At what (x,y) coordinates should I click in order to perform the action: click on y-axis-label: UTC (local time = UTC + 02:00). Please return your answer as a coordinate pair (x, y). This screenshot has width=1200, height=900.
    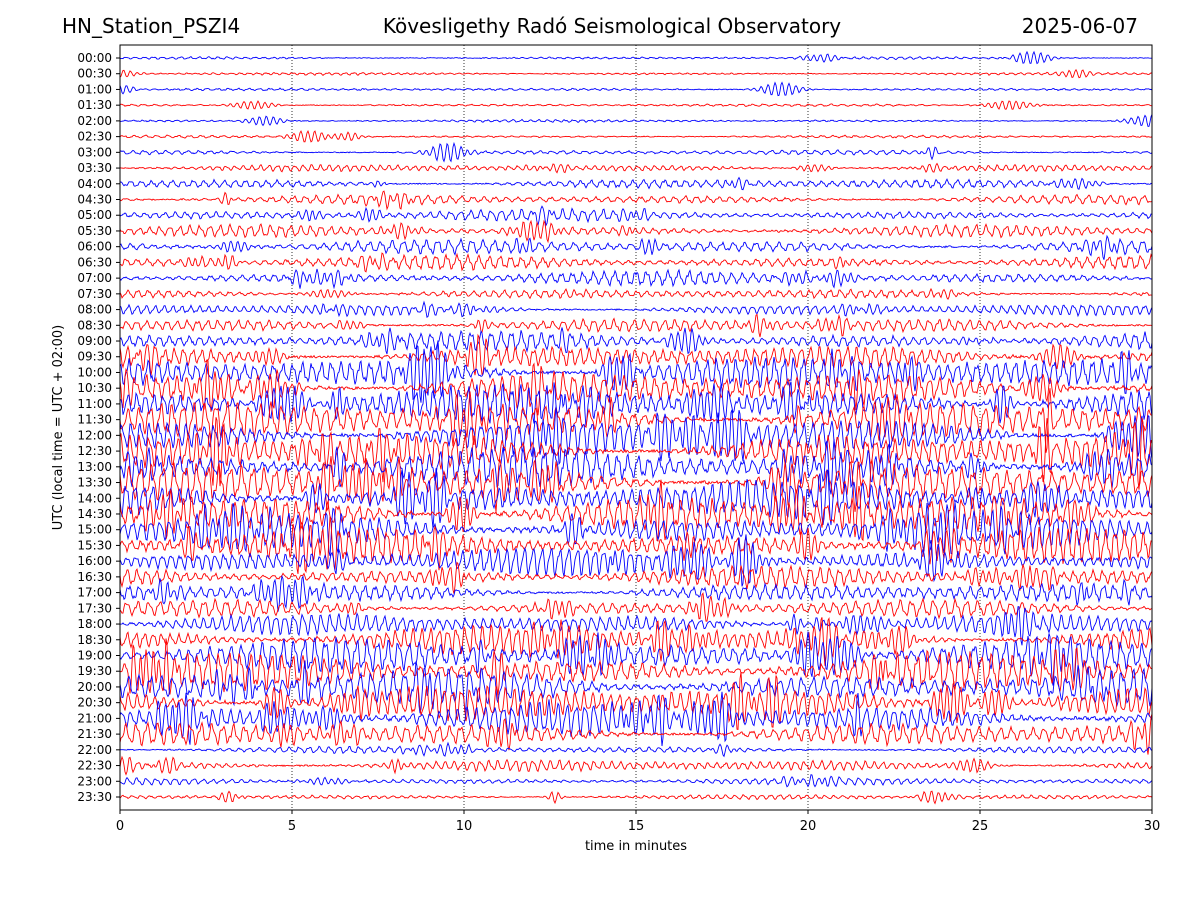
    Looking at the image, I should click on (58, 427).